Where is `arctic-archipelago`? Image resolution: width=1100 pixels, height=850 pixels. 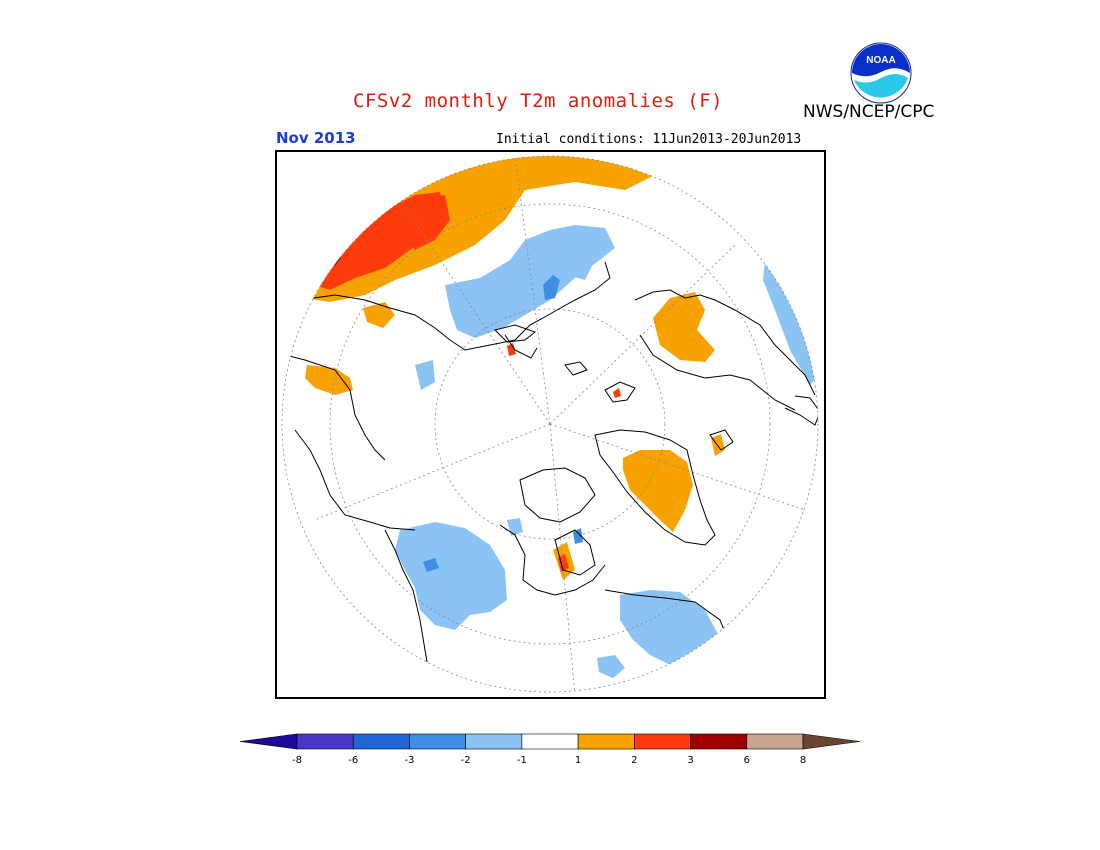 arctic-archipelago is located at coordinates (557, 495).